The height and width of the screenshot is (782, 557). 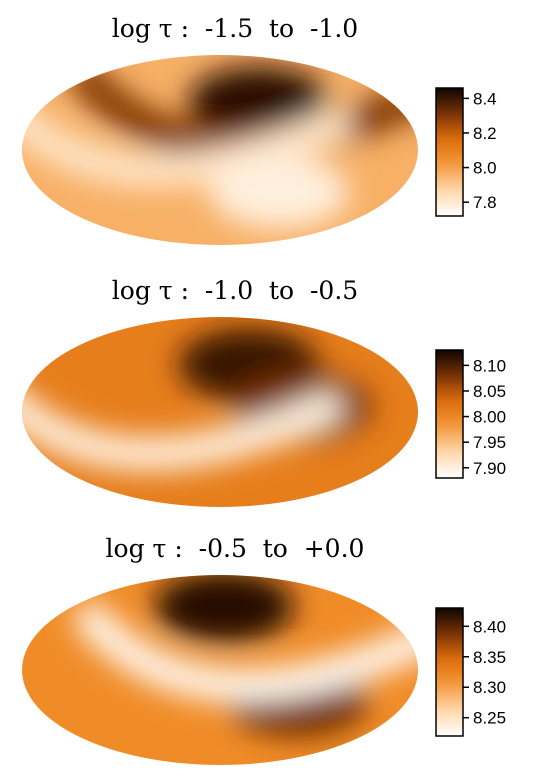 I want to click on colorbar-tick-label: 7.90, so click(x=489, y=468).